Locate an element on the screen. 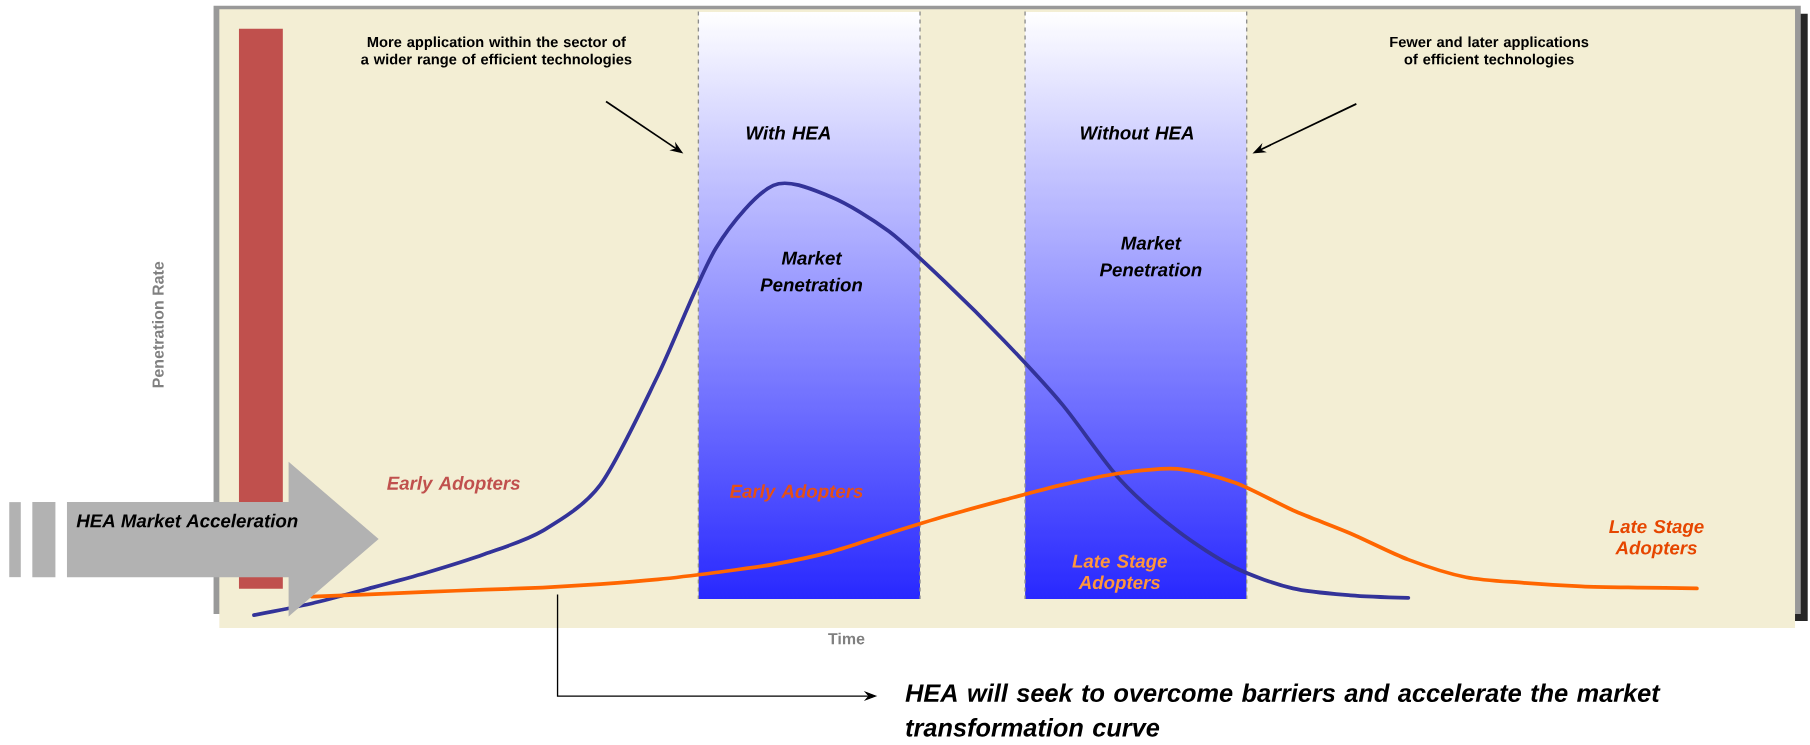  text: With HEA is located at coordinates (788, 133).